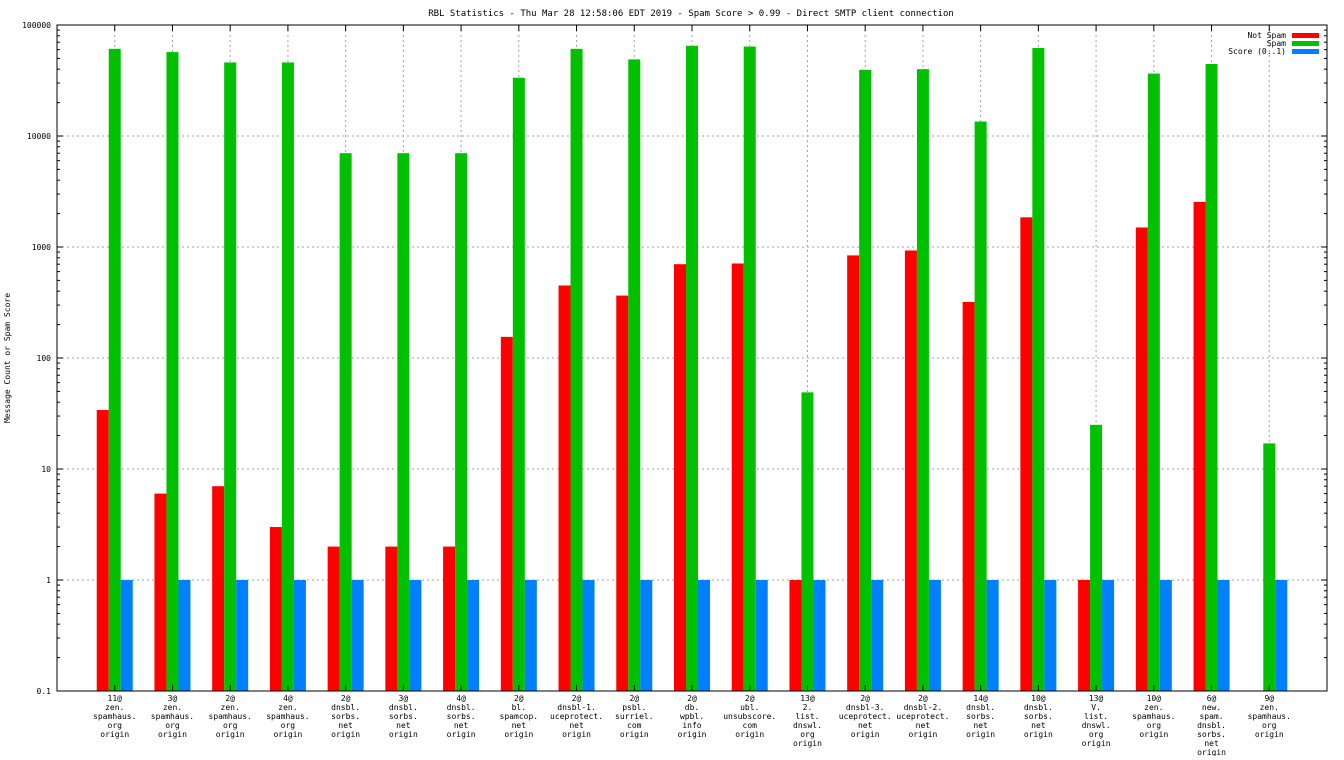  What do you see at coordinates (1212, 698) in the screenshot?
I see `x-tick-label-line: 6@` at bounding box center [1212, 698].